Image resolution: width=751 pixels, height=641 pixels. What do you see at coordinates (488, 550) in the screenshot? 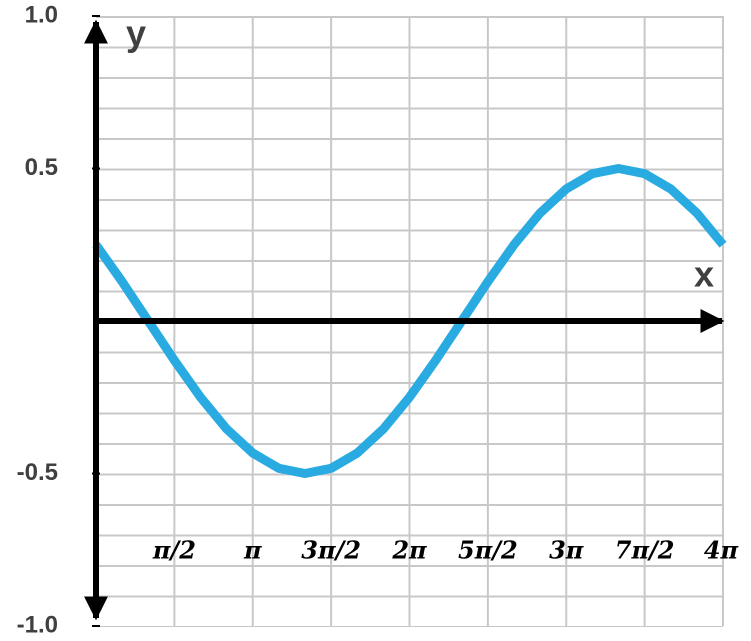
I see `x-tick-label: 5π/2` at bounding box center [488, 550].